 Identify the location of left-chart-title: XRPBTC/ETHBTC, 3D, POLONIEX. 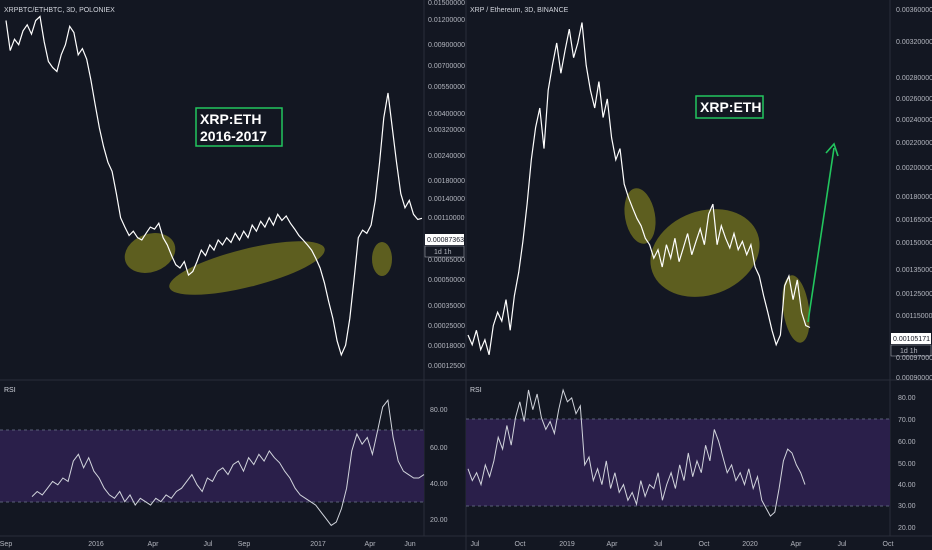
(59, 10).